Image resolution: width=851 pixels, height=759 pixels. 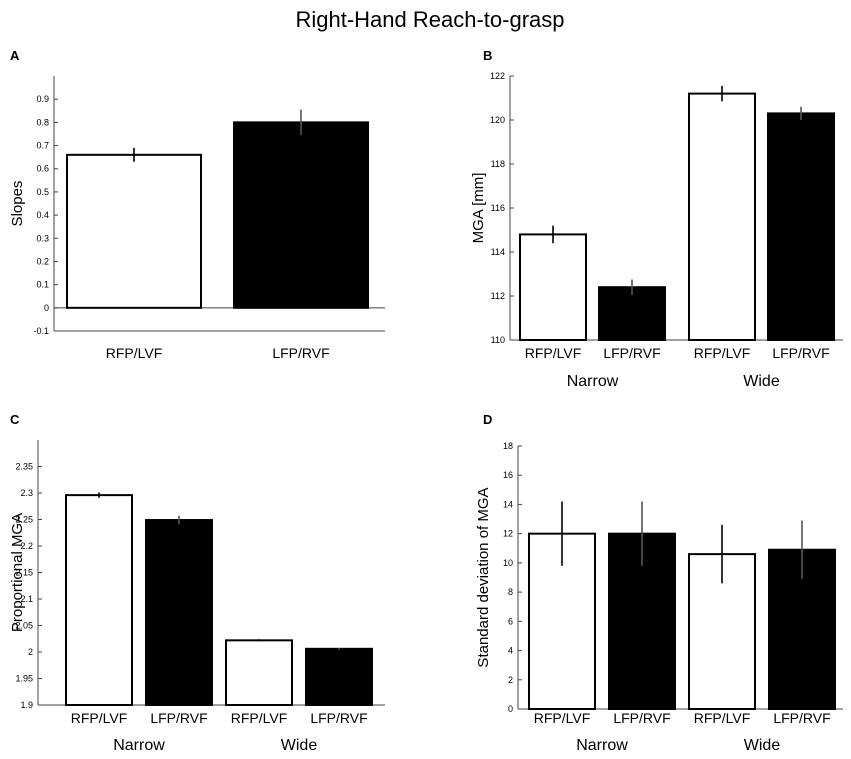 I want to click on panel-letter: D, so click(x=487, y=419).